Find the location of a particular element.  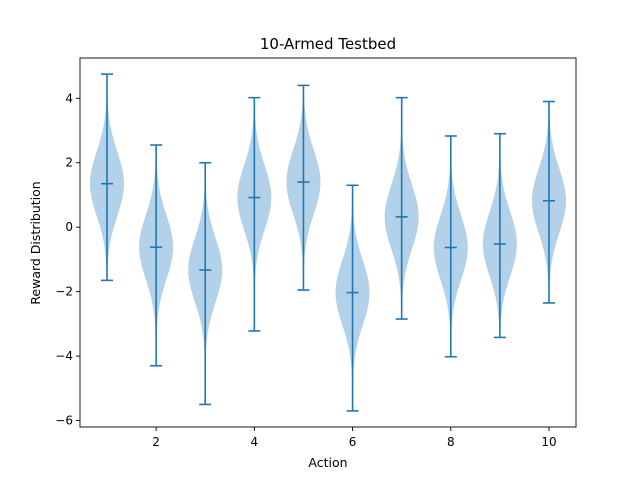

x-tick-label-10: 10 is located at coordinates (548, 442).